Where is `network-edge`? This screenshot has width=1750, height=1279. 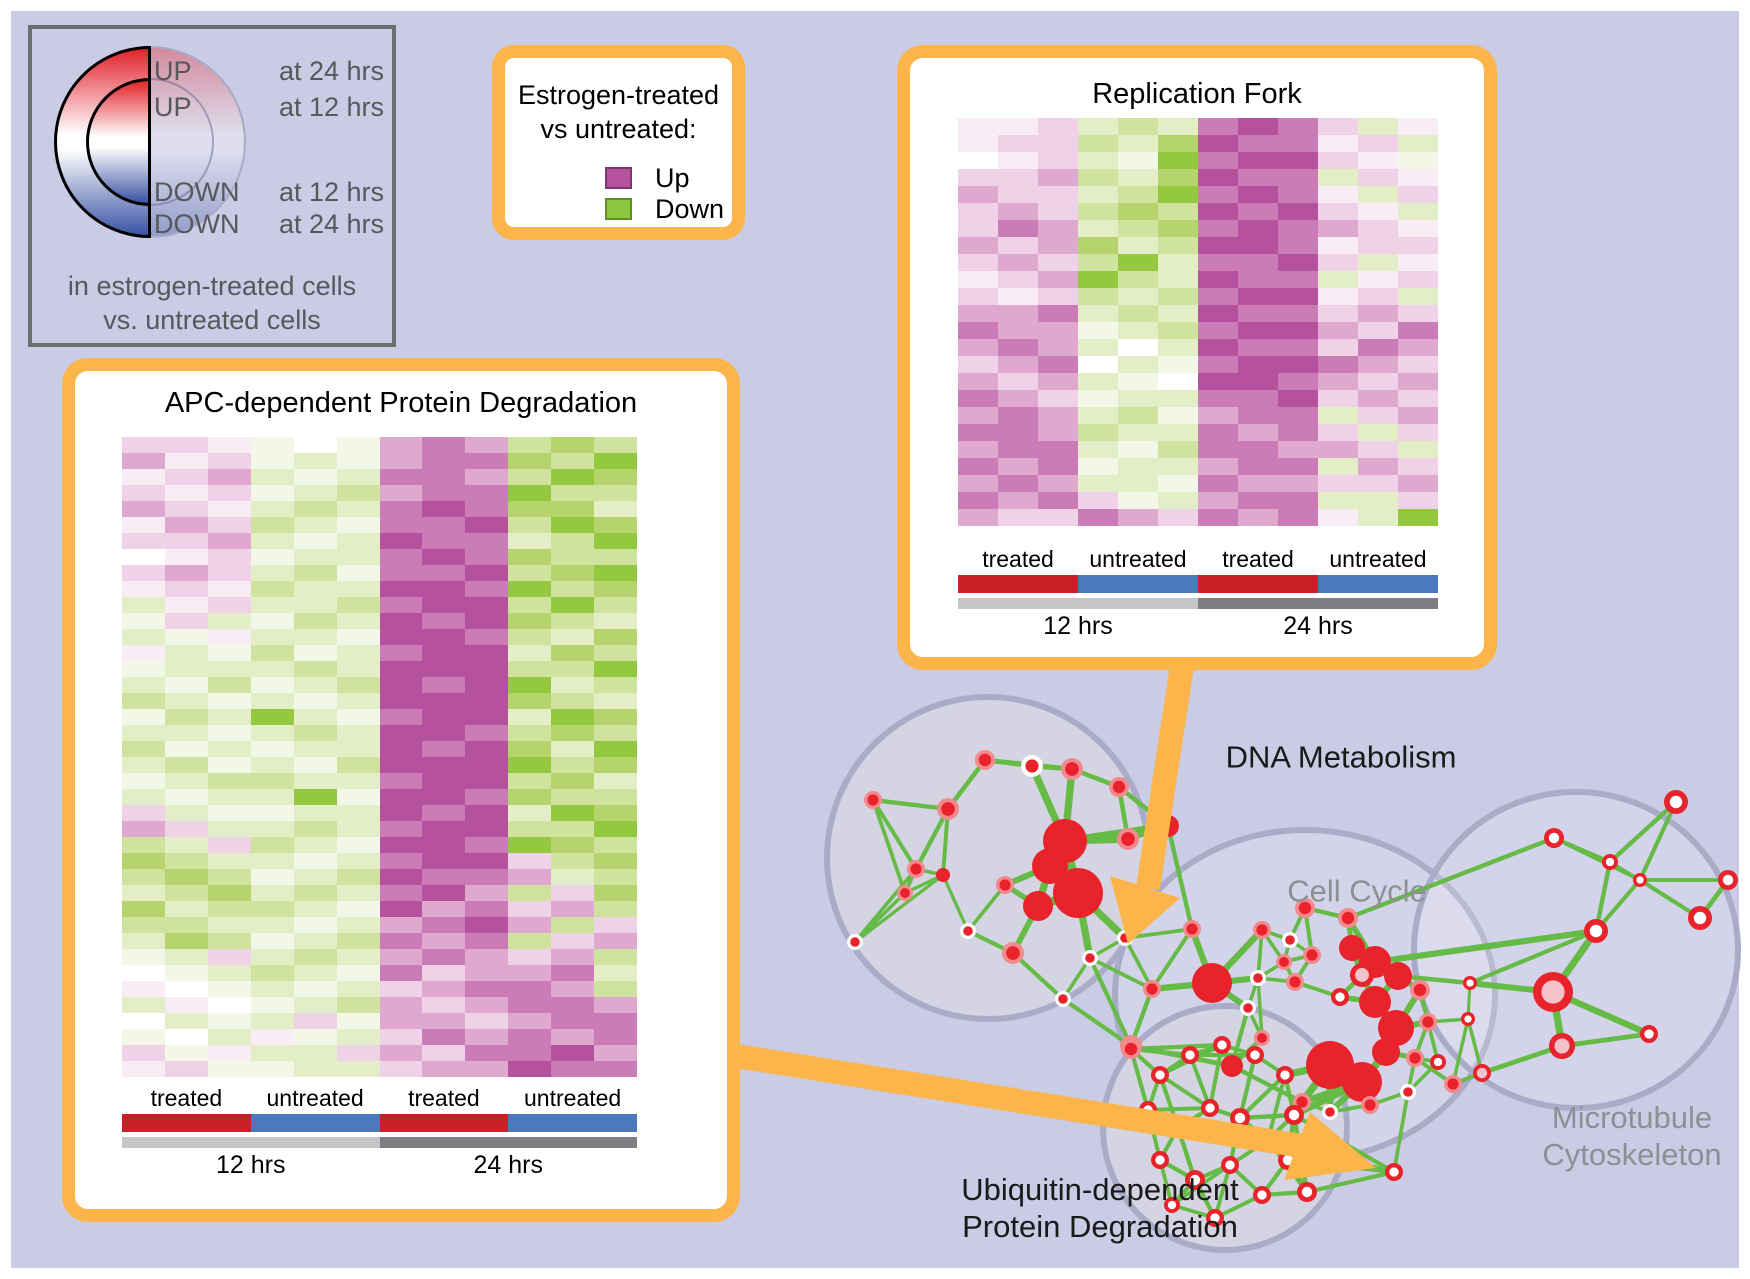
network-edge is located at coordinates (1522, 1059).